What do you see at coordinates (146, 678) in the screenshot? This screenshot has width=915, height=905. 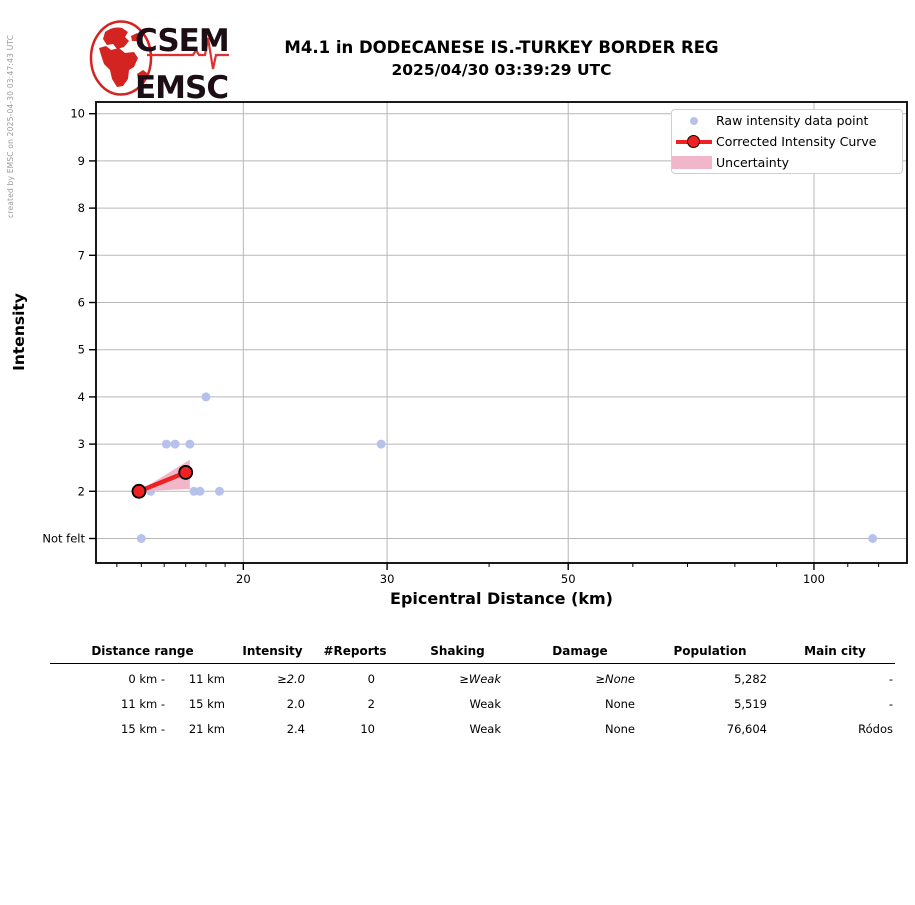 I see `distance-from: 0 km -` at bounding box center [146, 678].